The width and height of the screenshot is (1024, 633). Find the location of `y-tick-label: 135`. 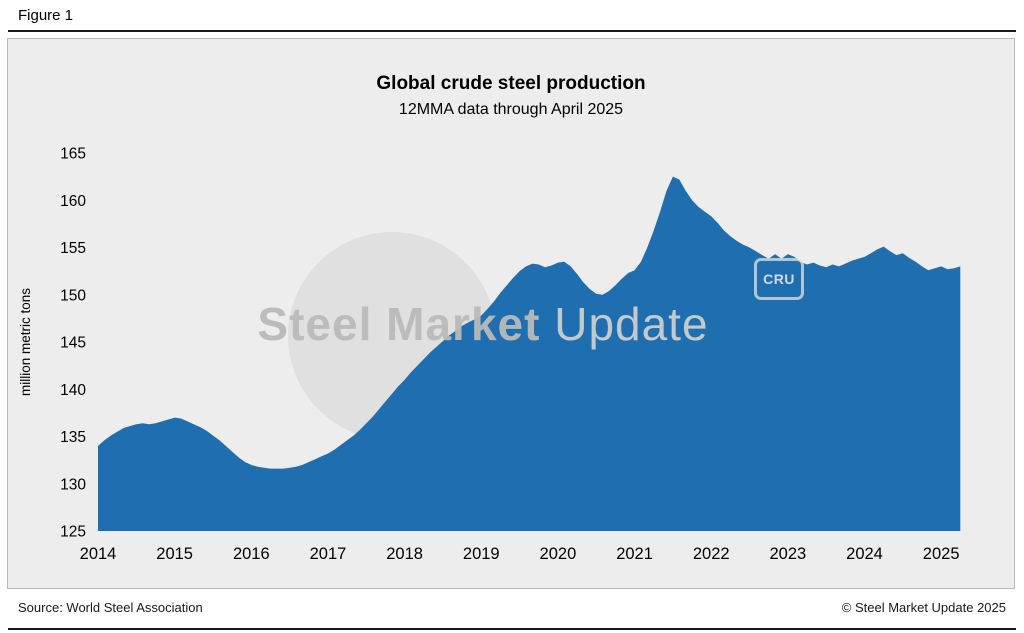

y-tick-label: 135 is located at coordinates (73, 437).